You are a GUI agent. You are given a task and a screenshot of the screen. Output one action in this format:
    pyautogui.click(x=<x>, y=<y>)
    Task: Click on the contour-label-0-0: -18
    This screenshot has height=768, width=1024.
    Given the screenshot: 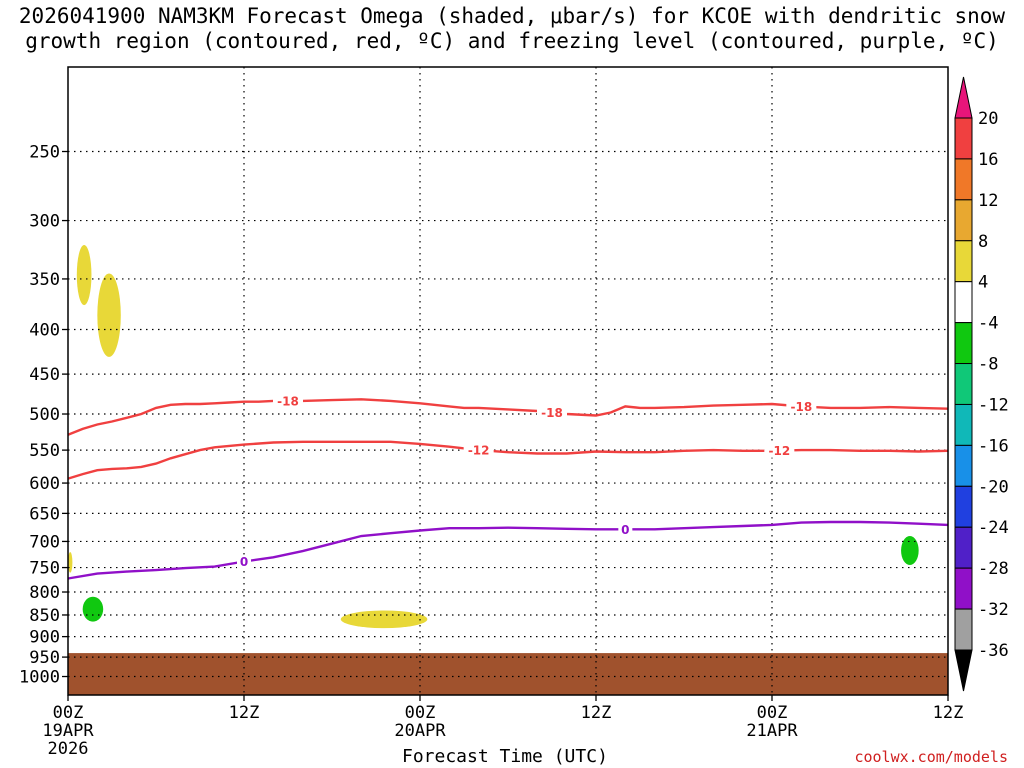 What is the action you would take?
    pyautogui.click(x=288, y=401)
    